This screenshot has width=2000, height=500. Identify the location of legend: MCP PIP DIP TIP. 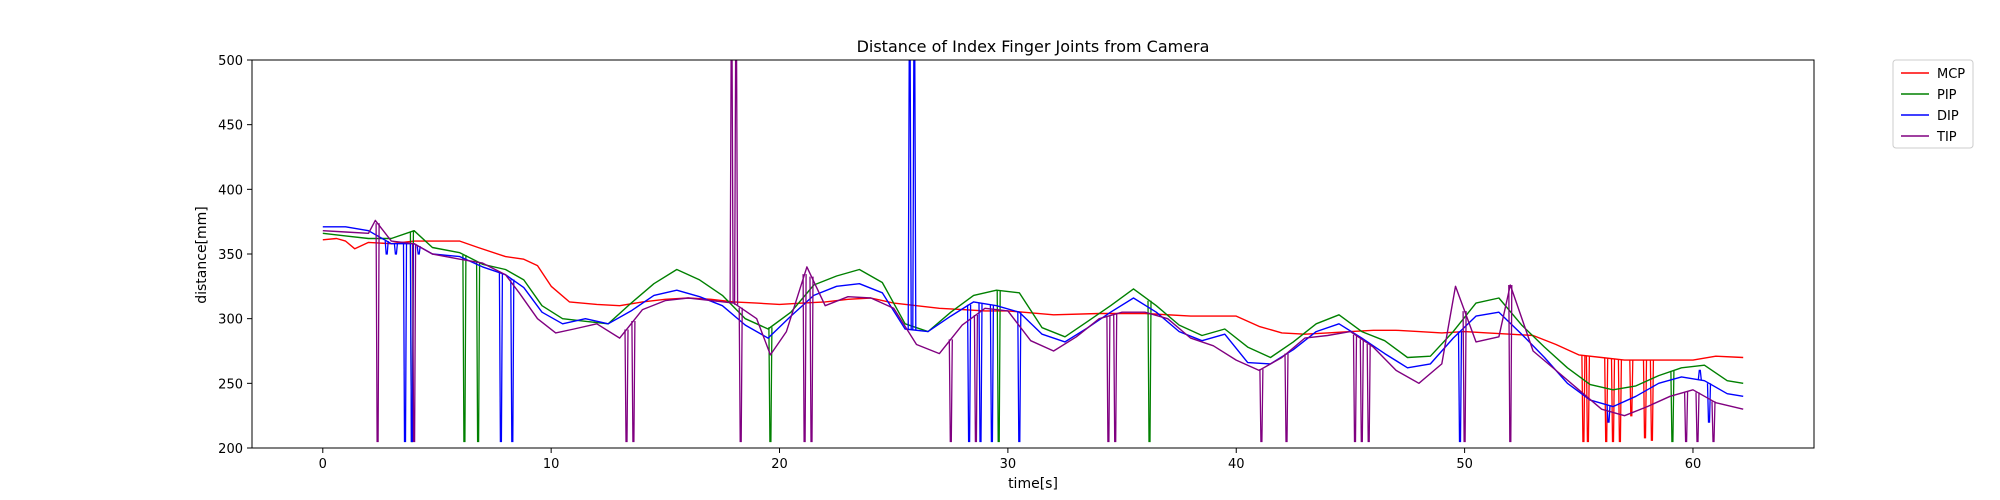
(1933, 104).